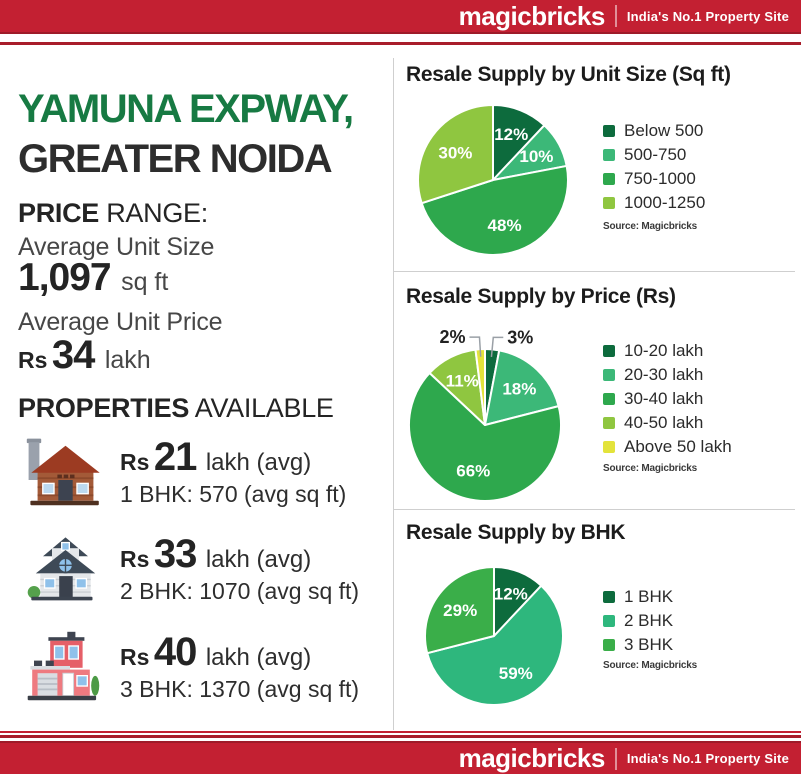 This screenshot has width=801, height=774. What do you see at coordinates (678, 446) in the screenshot?
I see `legend-label: Above 50 lakh` at bounding box center [678, 446].